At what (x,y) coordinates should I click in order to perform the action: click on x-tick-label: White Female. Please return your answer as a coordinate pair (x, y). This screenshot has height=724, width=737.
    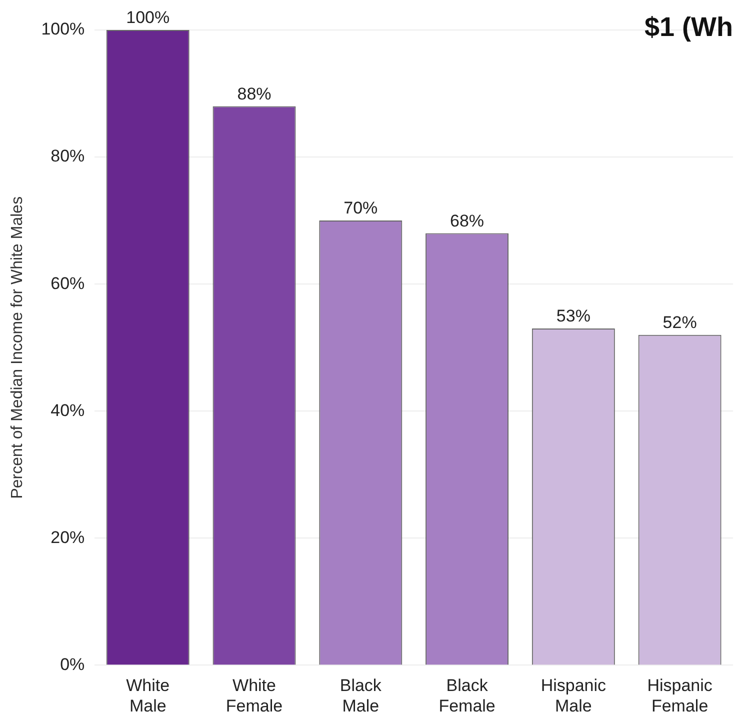
    Looking at the image, I should click on (254, 696).